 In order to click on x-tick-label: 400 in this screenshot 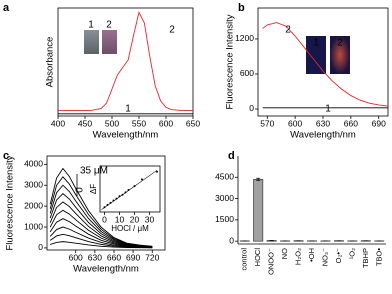, I will do `click(58, 123)`.